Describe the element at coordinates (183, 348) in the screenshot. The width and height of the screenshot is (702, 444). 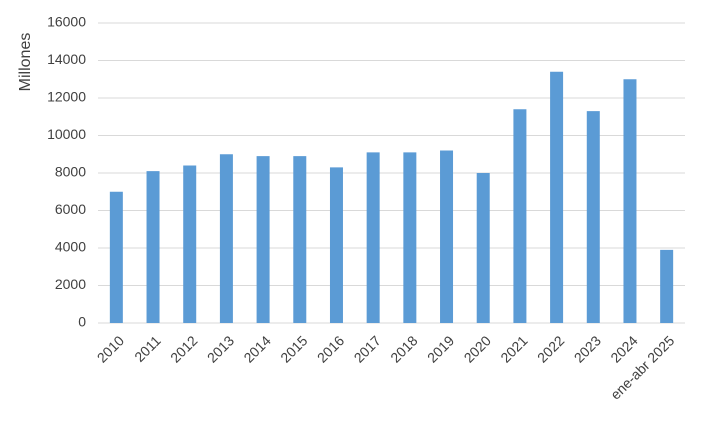
I see `x-tick-label: 2012` at that location.